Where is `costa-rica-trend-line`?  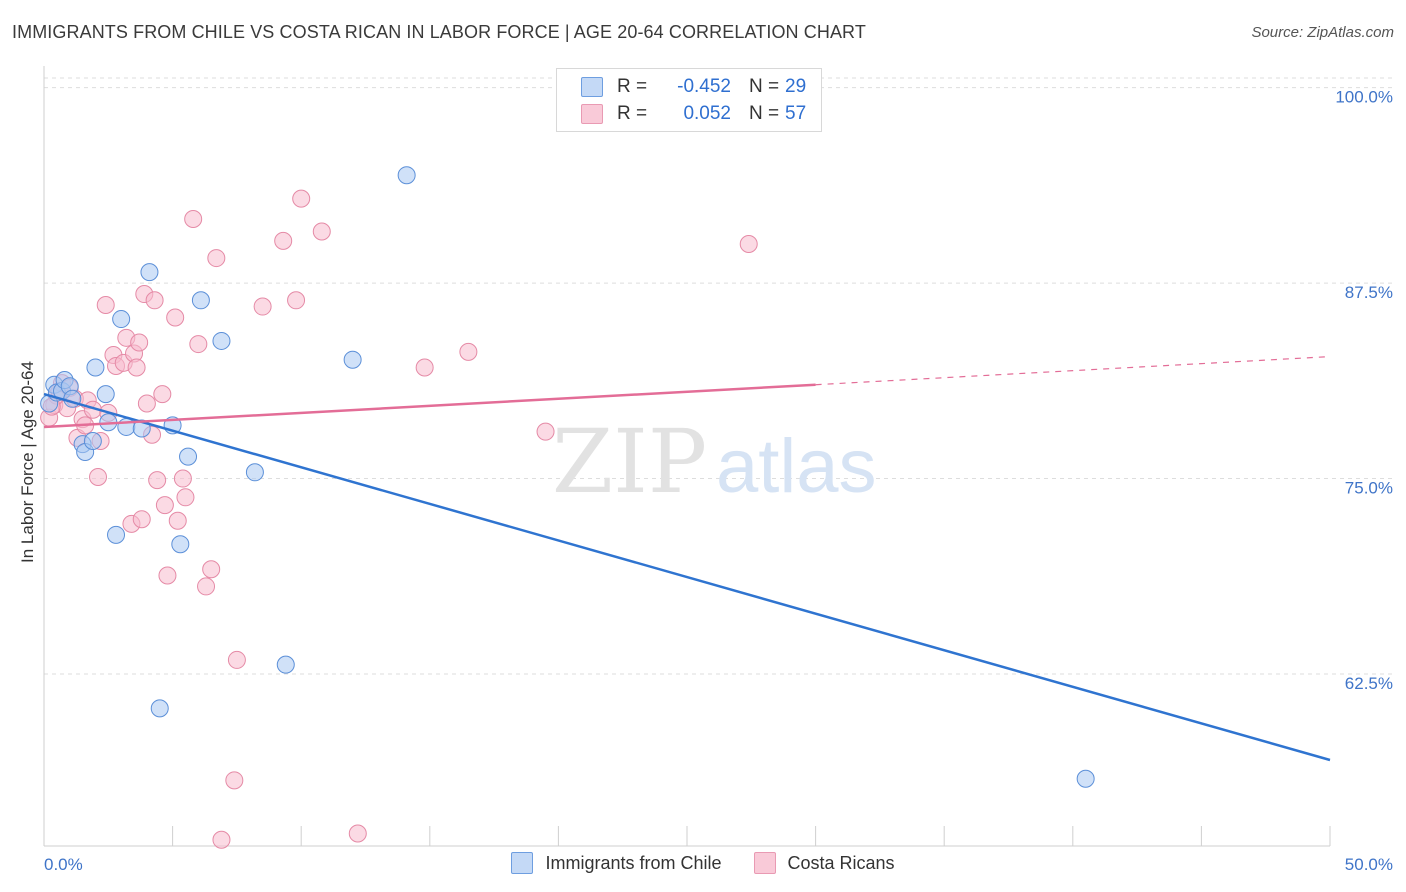 costa-rica-trend-line is located at coordinates (429, 406).